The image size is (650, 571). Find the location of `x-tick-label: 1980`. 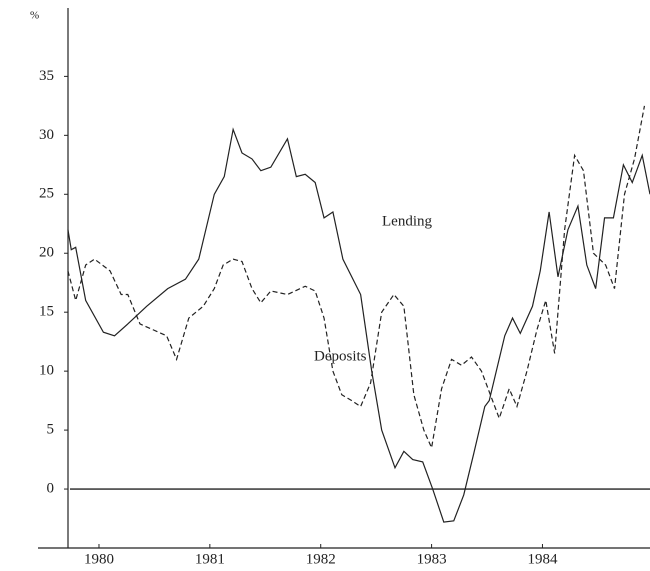

x-tick-label: 1980 is located at coordinates (99, 559).